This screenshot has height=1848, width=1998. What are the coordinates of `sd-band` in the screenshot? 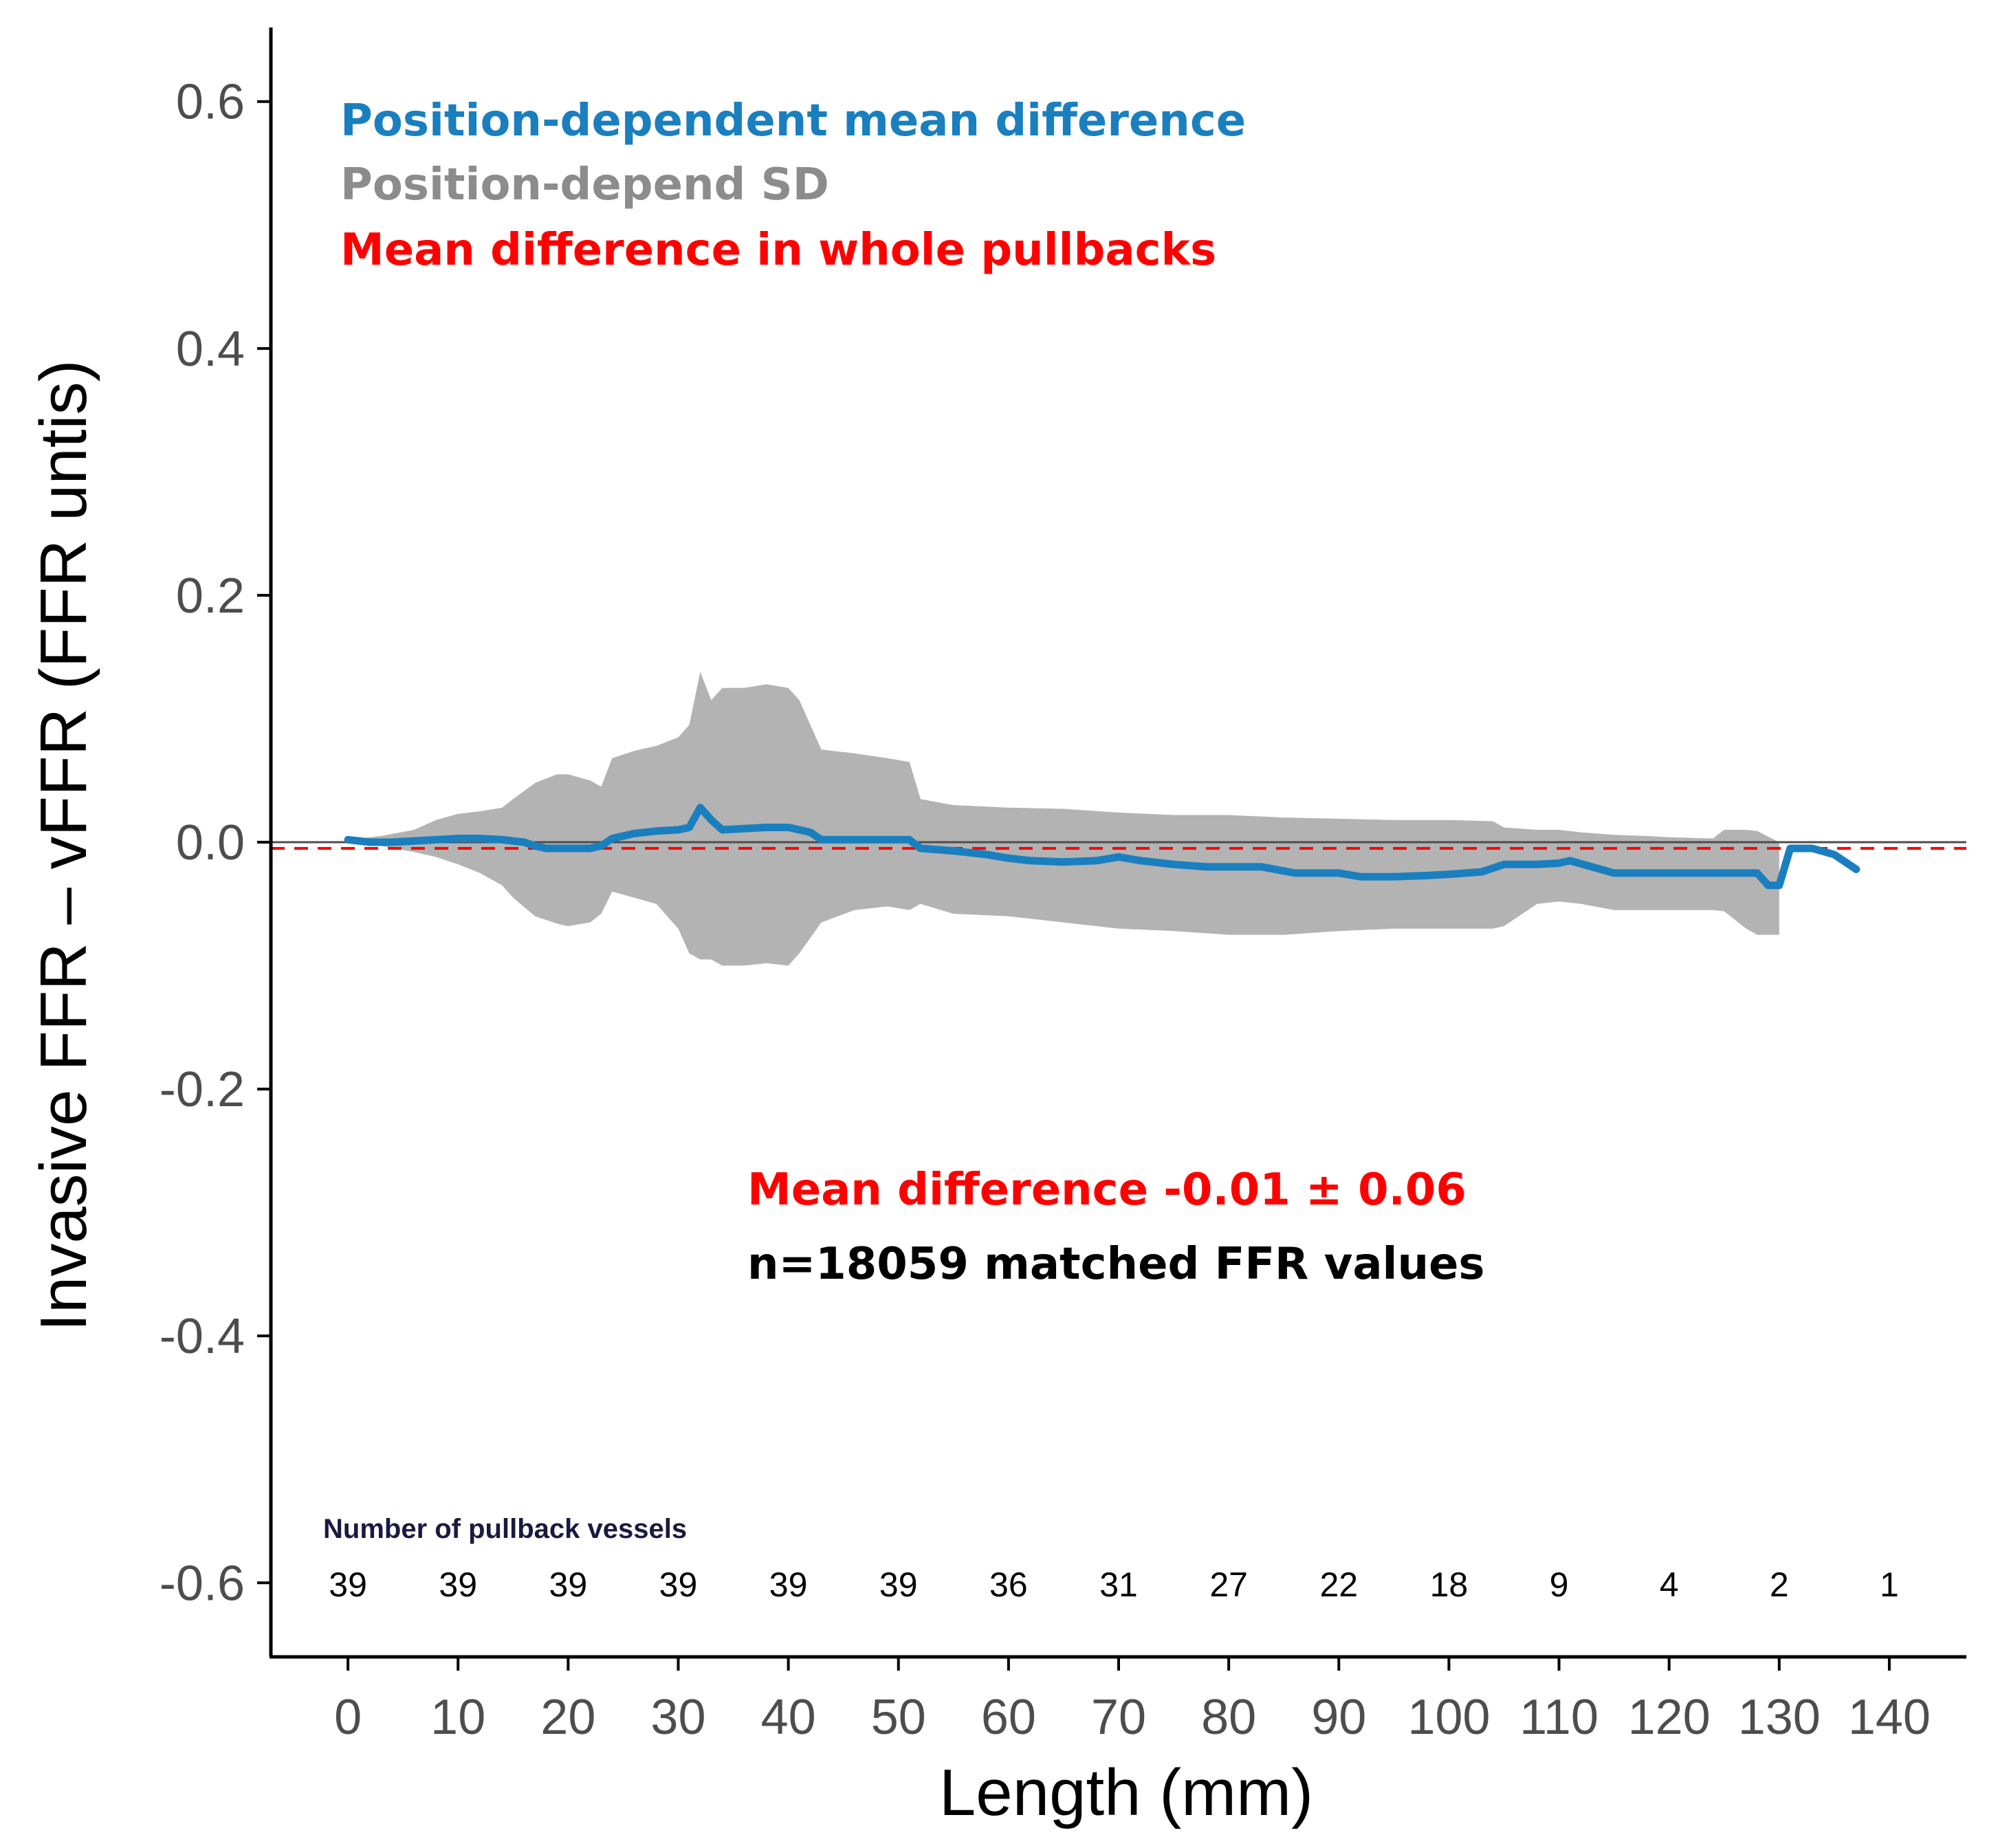 It's located at (1063, 819).